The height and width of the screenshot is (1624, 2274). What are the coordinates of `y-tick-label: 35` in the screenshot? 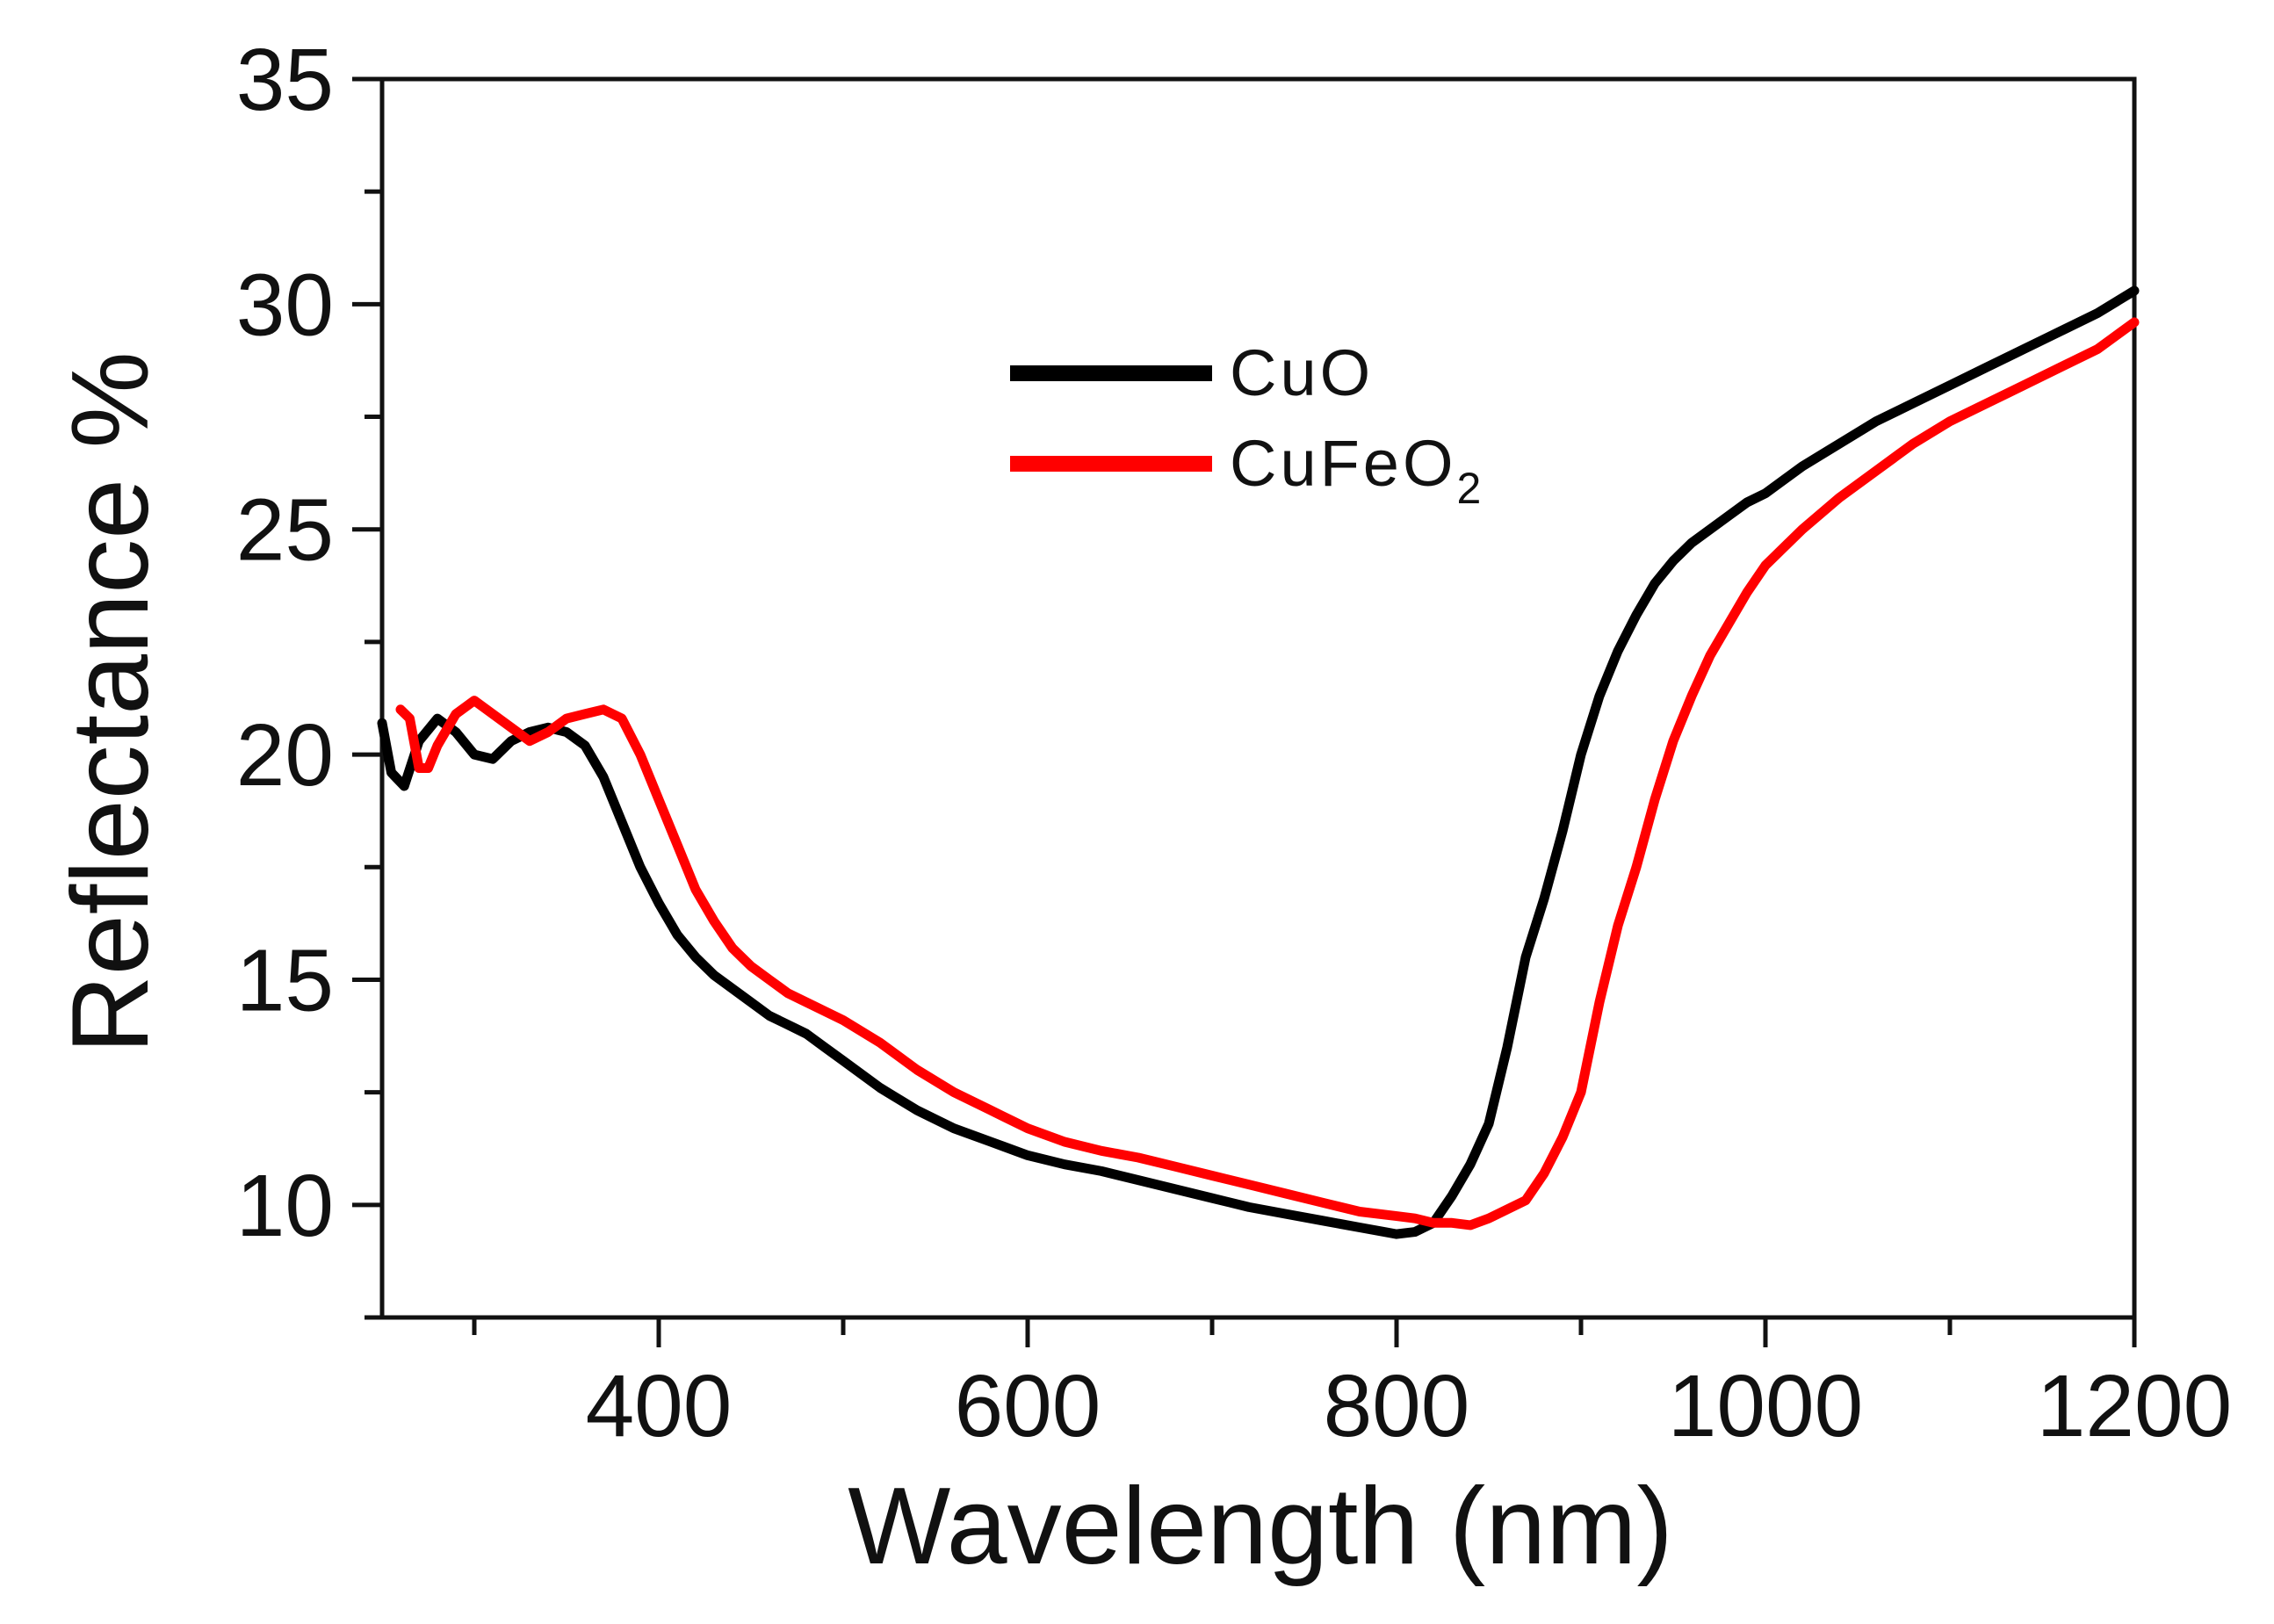 It's located at (285, 80).